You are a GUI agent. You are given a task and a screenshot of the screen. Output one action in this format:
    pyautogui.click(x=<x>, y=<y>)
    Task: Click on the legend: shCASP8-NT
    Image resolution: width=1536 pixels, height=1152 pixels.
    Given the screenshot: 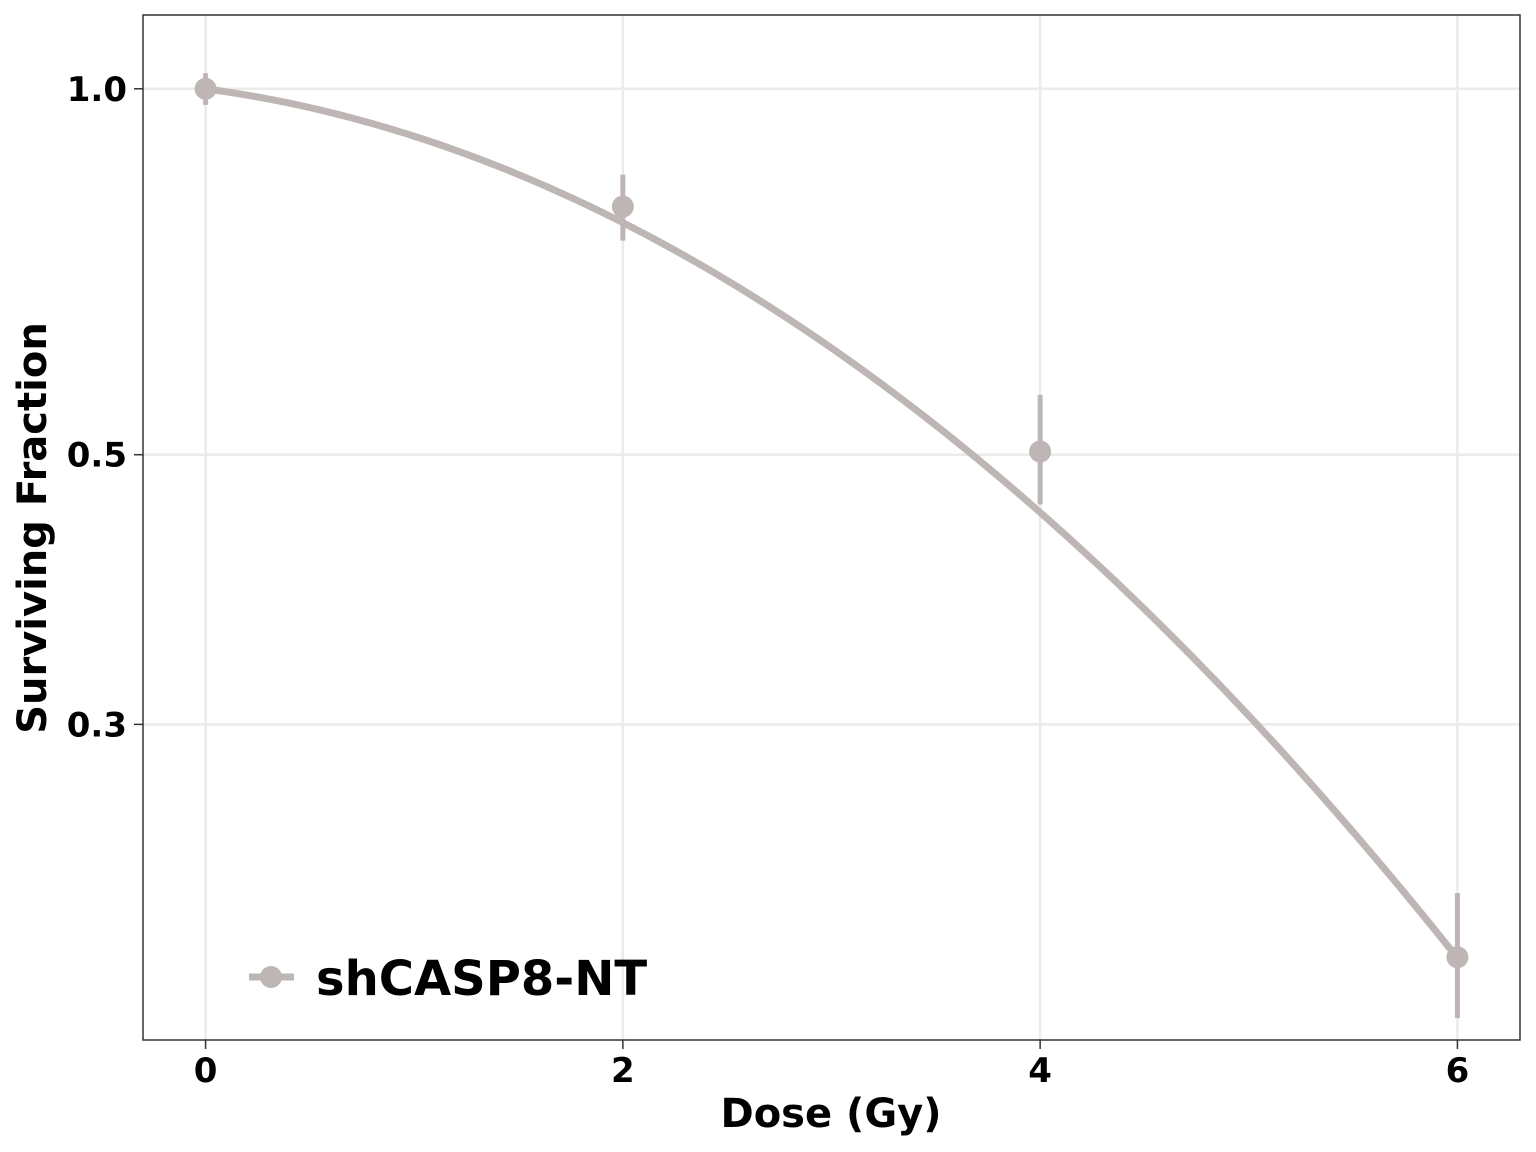 What is the action you would take?
    pyautogui.click(x=448, y=979)
    